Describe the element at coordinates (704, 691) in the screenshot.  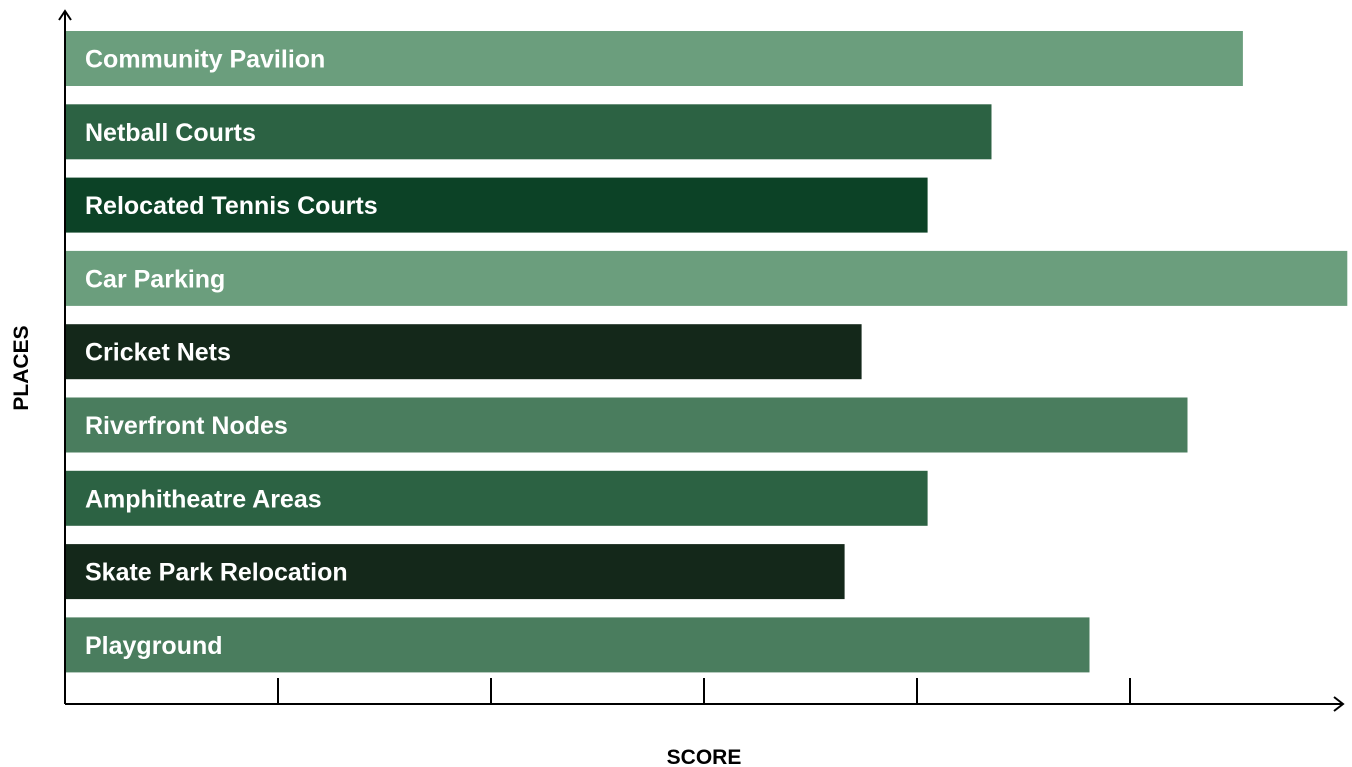
I see `x-ticks-group` at that location.